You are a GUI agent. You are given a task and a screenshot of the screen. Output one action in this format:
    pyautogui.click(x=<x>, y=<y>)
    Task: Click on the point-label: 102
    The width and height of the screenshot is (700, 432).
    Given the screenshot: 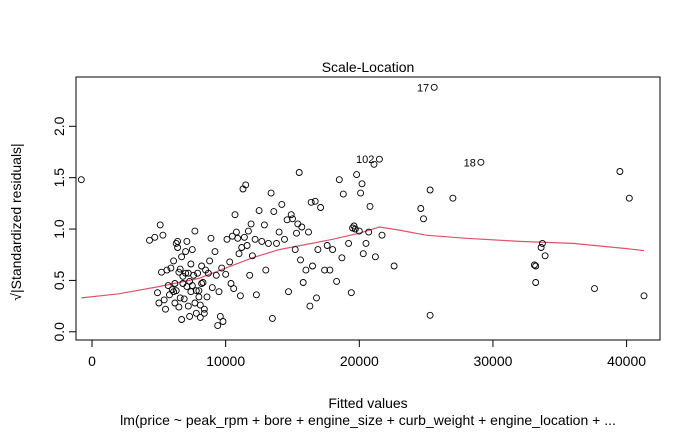 What is the action you would take?
    pyautogui.click(x=365, y=160)
    